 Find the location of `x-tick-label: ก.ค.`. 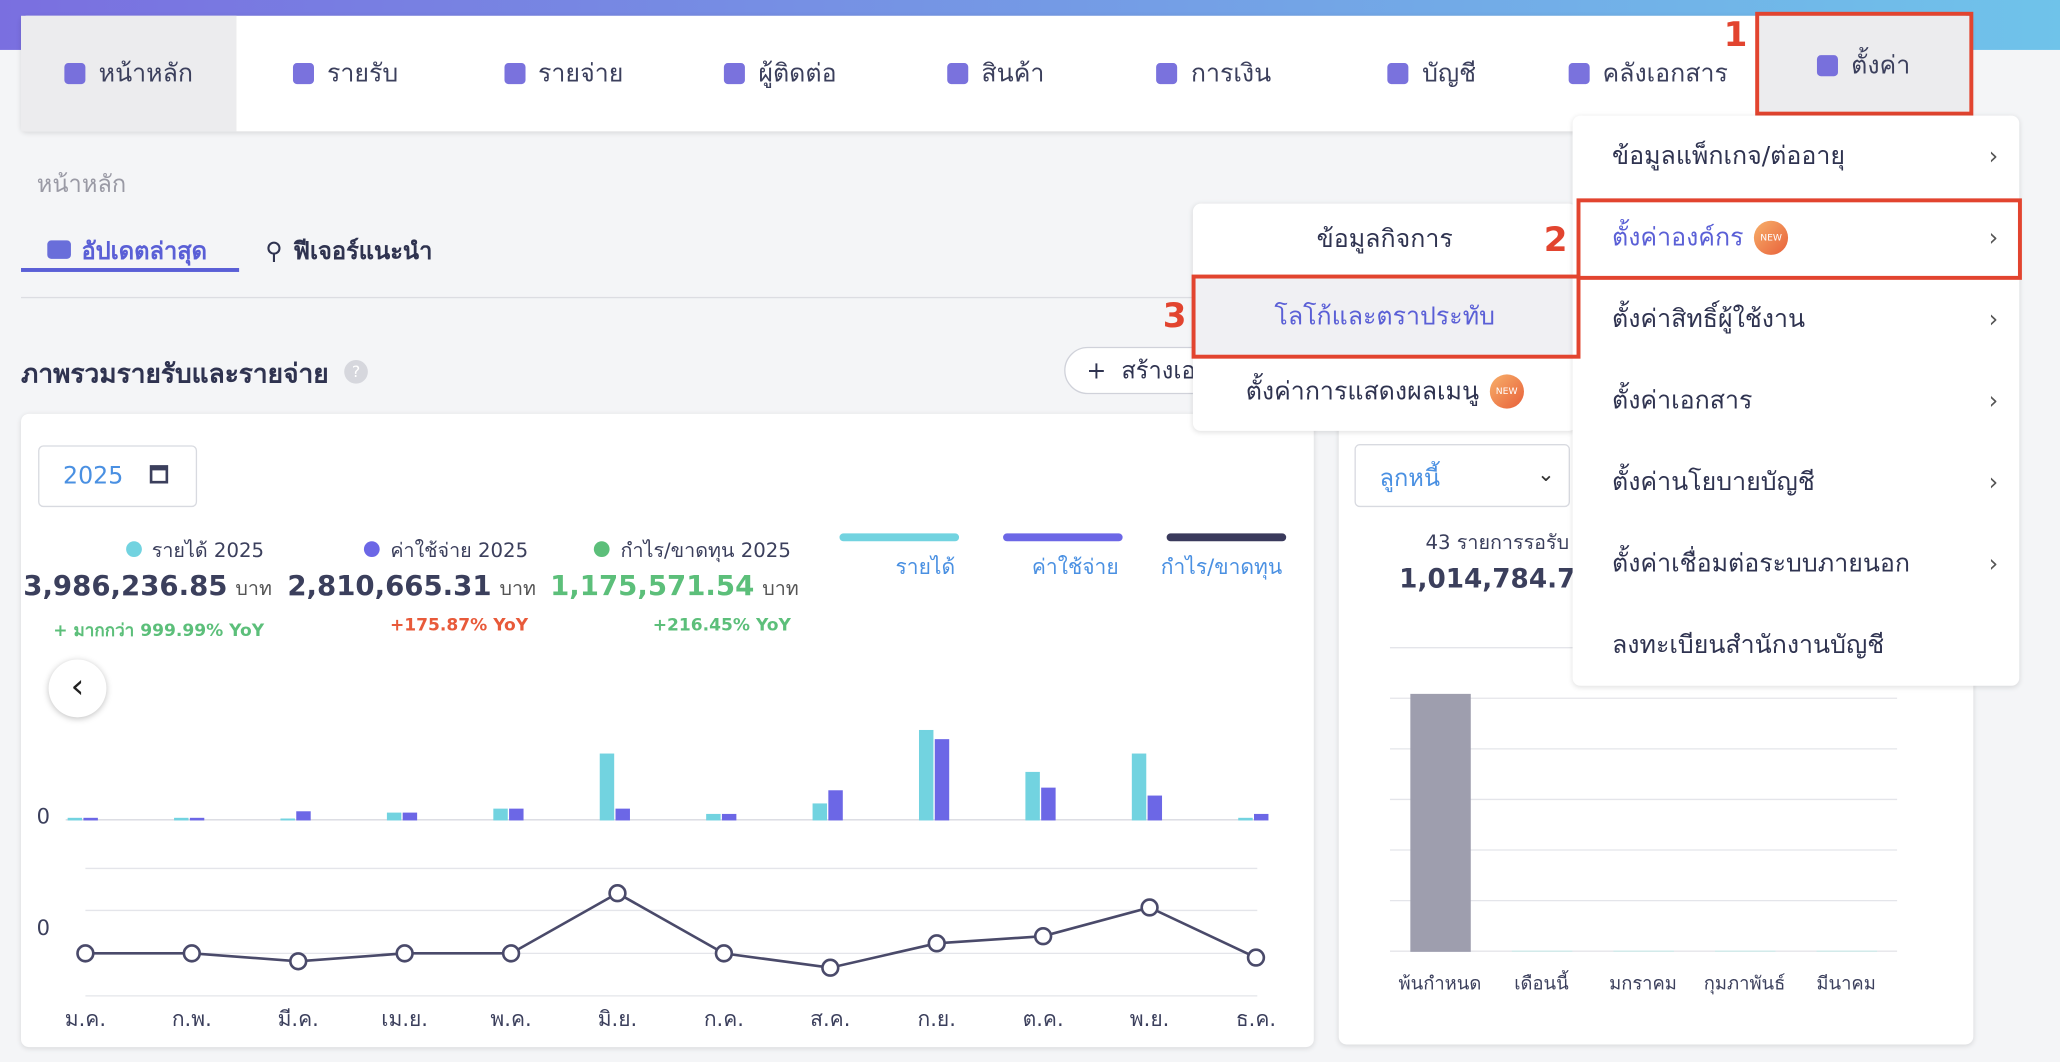

x-tick-label: ก.ค. is located at coordinates (724, 1018).